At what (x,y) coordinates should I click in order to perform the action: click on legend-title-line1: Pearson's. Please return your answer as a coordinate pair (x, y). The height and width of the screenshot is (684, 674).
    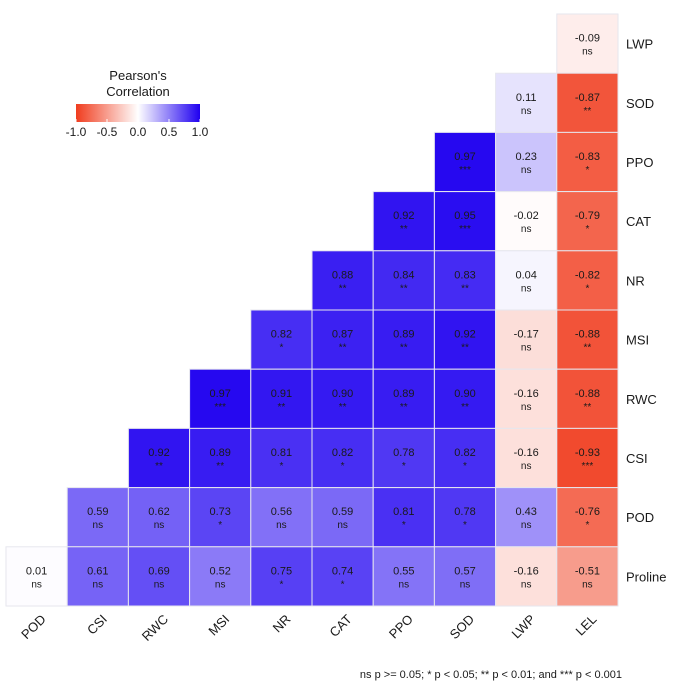
    Looking at the image, I should click on (138, 75).